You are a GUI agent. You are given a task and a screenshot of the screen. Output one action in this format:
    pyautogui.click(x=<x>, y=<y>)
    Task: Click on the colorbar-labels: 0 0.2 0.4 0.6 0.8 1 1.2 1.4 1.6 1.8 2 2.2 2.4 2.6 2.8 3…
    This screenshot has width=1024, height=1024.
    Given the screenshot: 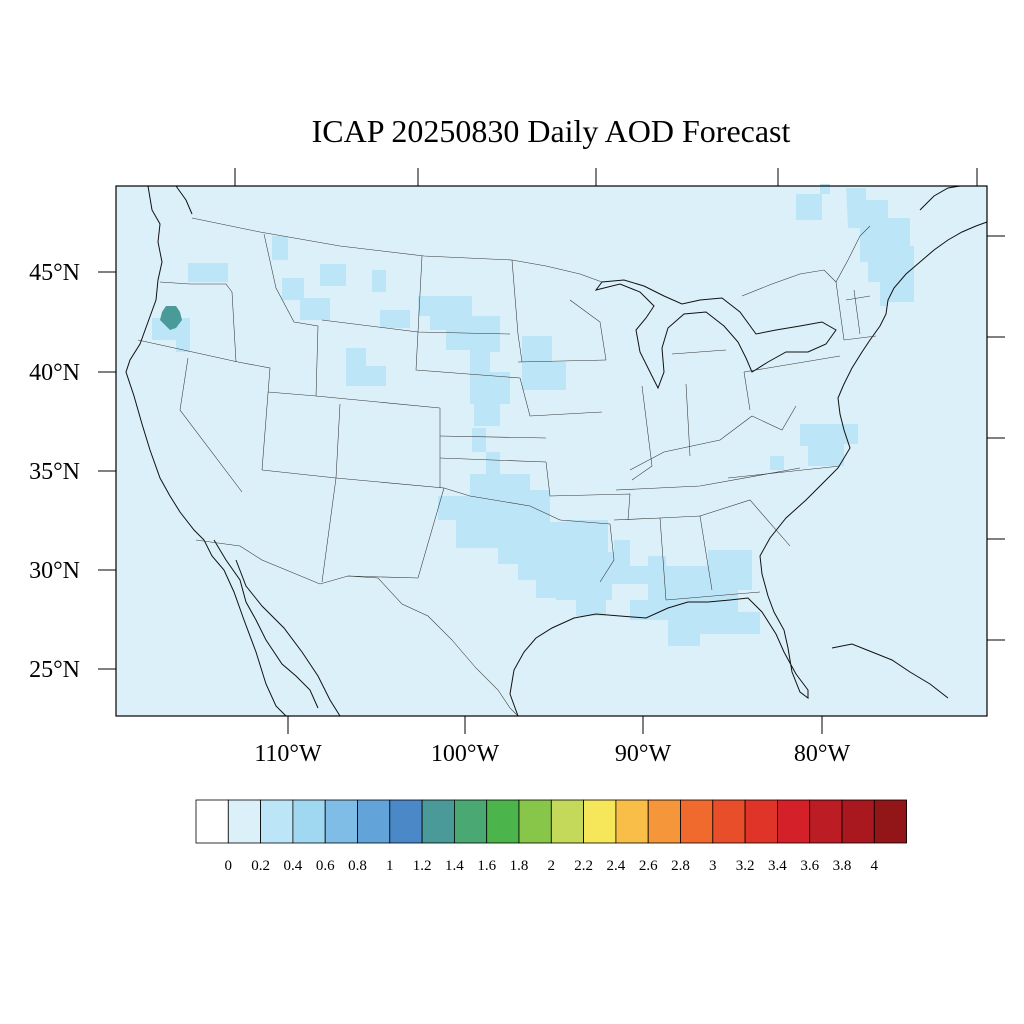 What is the action you would take?
    pyautogui.click(x=552, y=866)
    